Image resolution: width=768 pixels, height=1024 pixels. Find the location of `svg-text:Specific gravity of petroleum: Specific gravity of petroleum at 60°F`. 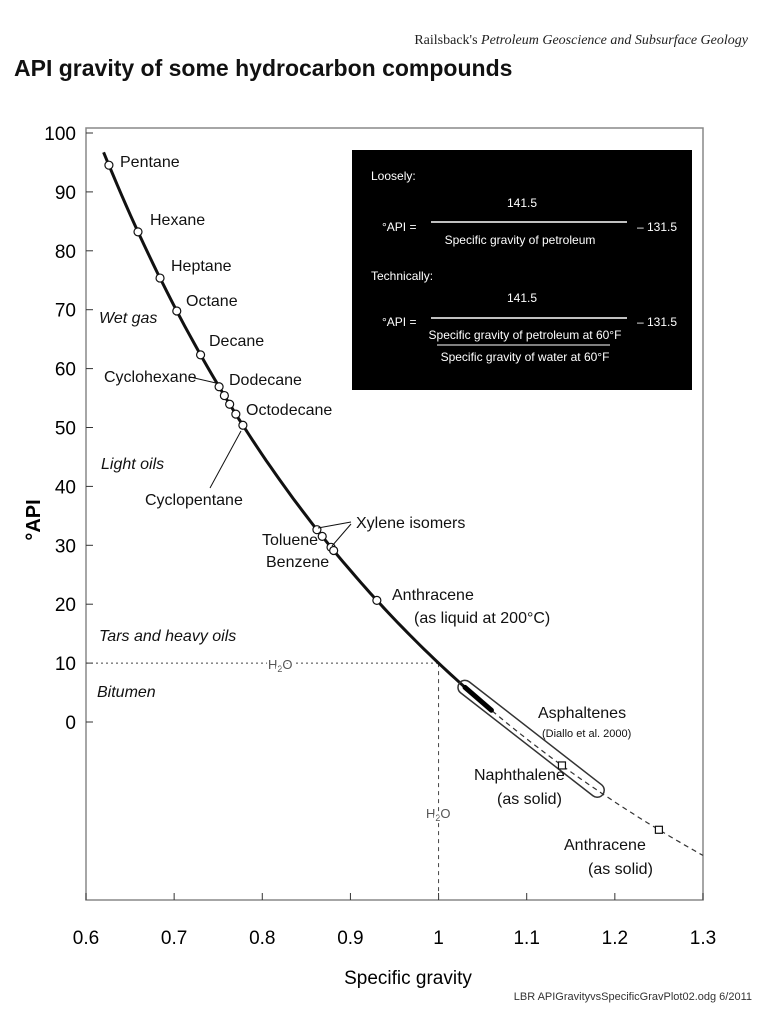

svg-text:Specific gravity of petroleum: Specific gravity of petroleum at 60°F is located at coordinates (525, 335).